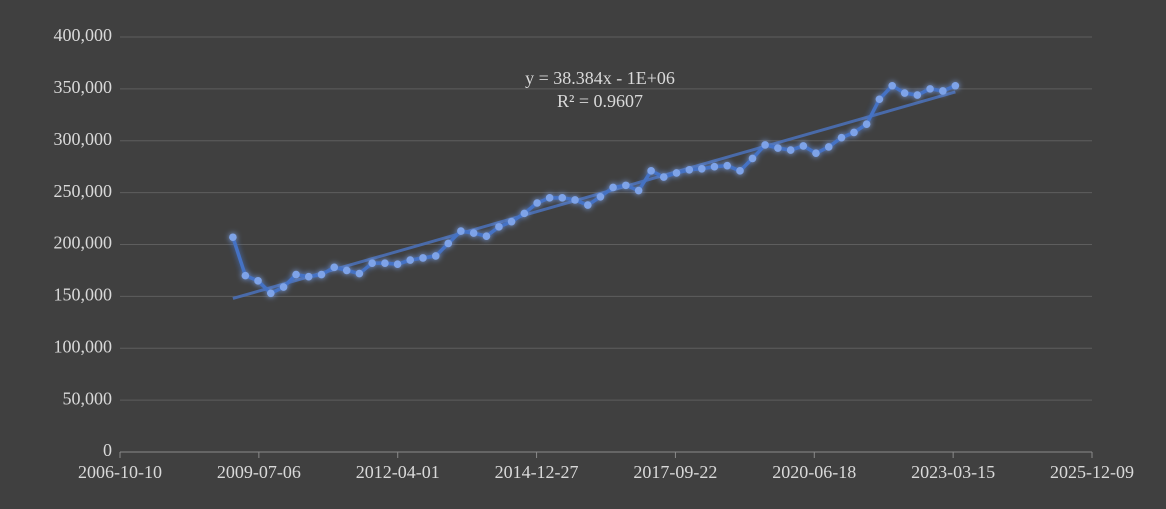 The width and height of the screenshot is (1166, 509). What do you see at coordinates (83, 243) in the screenshot?
I see `y-tick-label: 200,000` at bounding box center [83, 243].